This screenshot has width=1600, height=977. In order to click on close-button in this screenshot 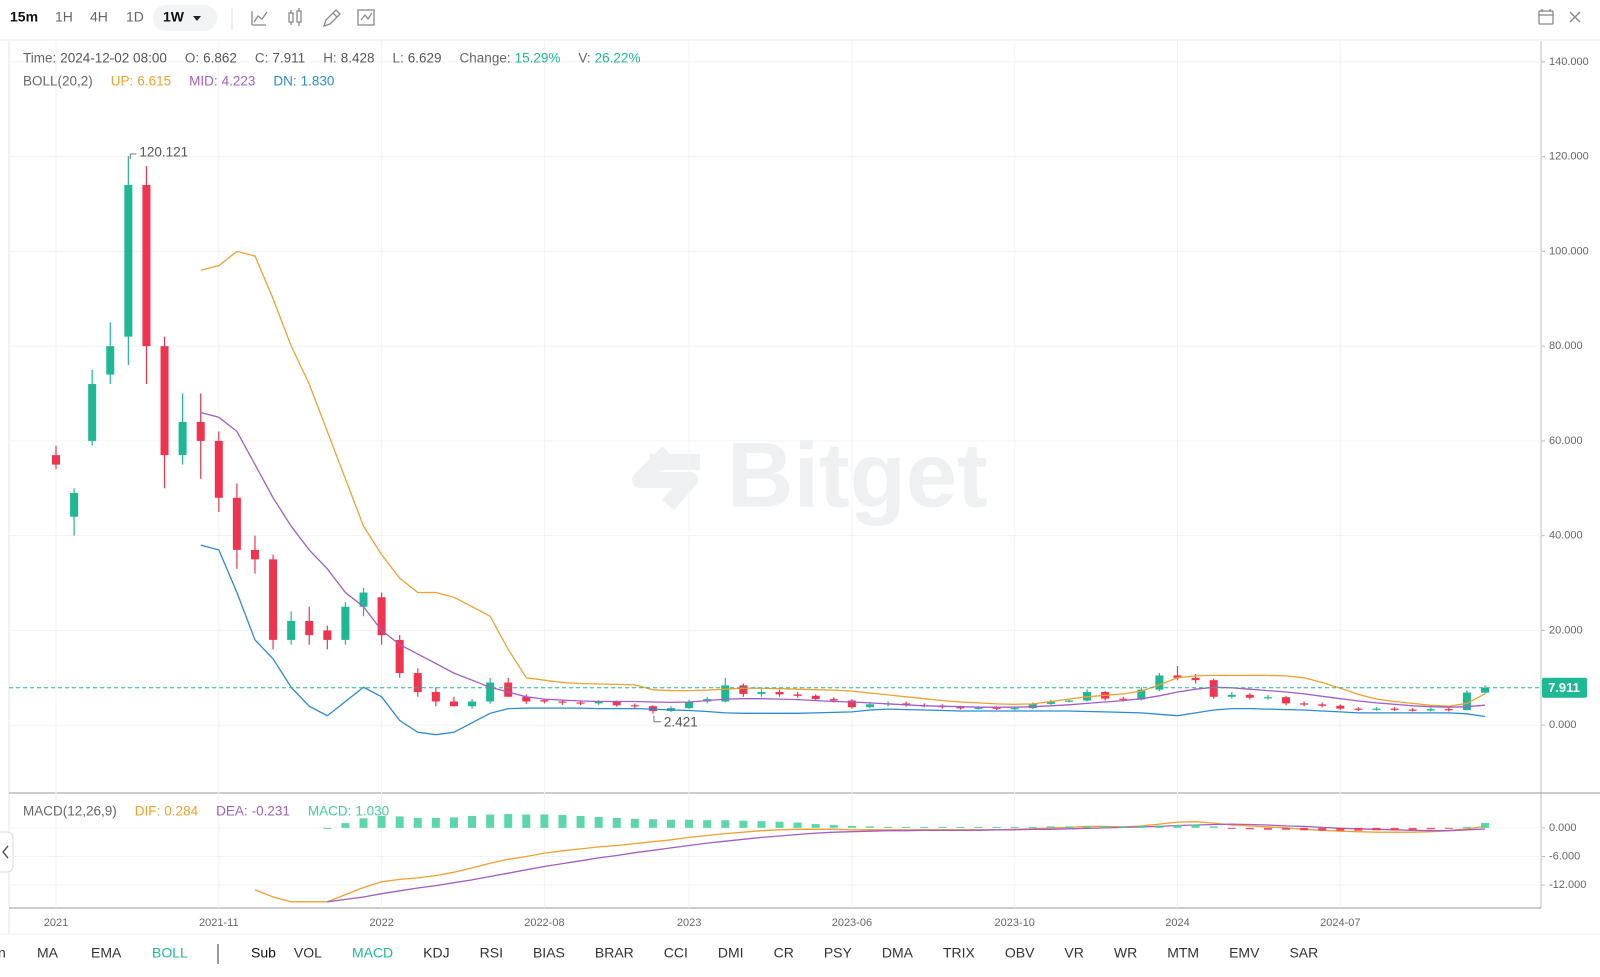, I will do `click(1575, 17)`.